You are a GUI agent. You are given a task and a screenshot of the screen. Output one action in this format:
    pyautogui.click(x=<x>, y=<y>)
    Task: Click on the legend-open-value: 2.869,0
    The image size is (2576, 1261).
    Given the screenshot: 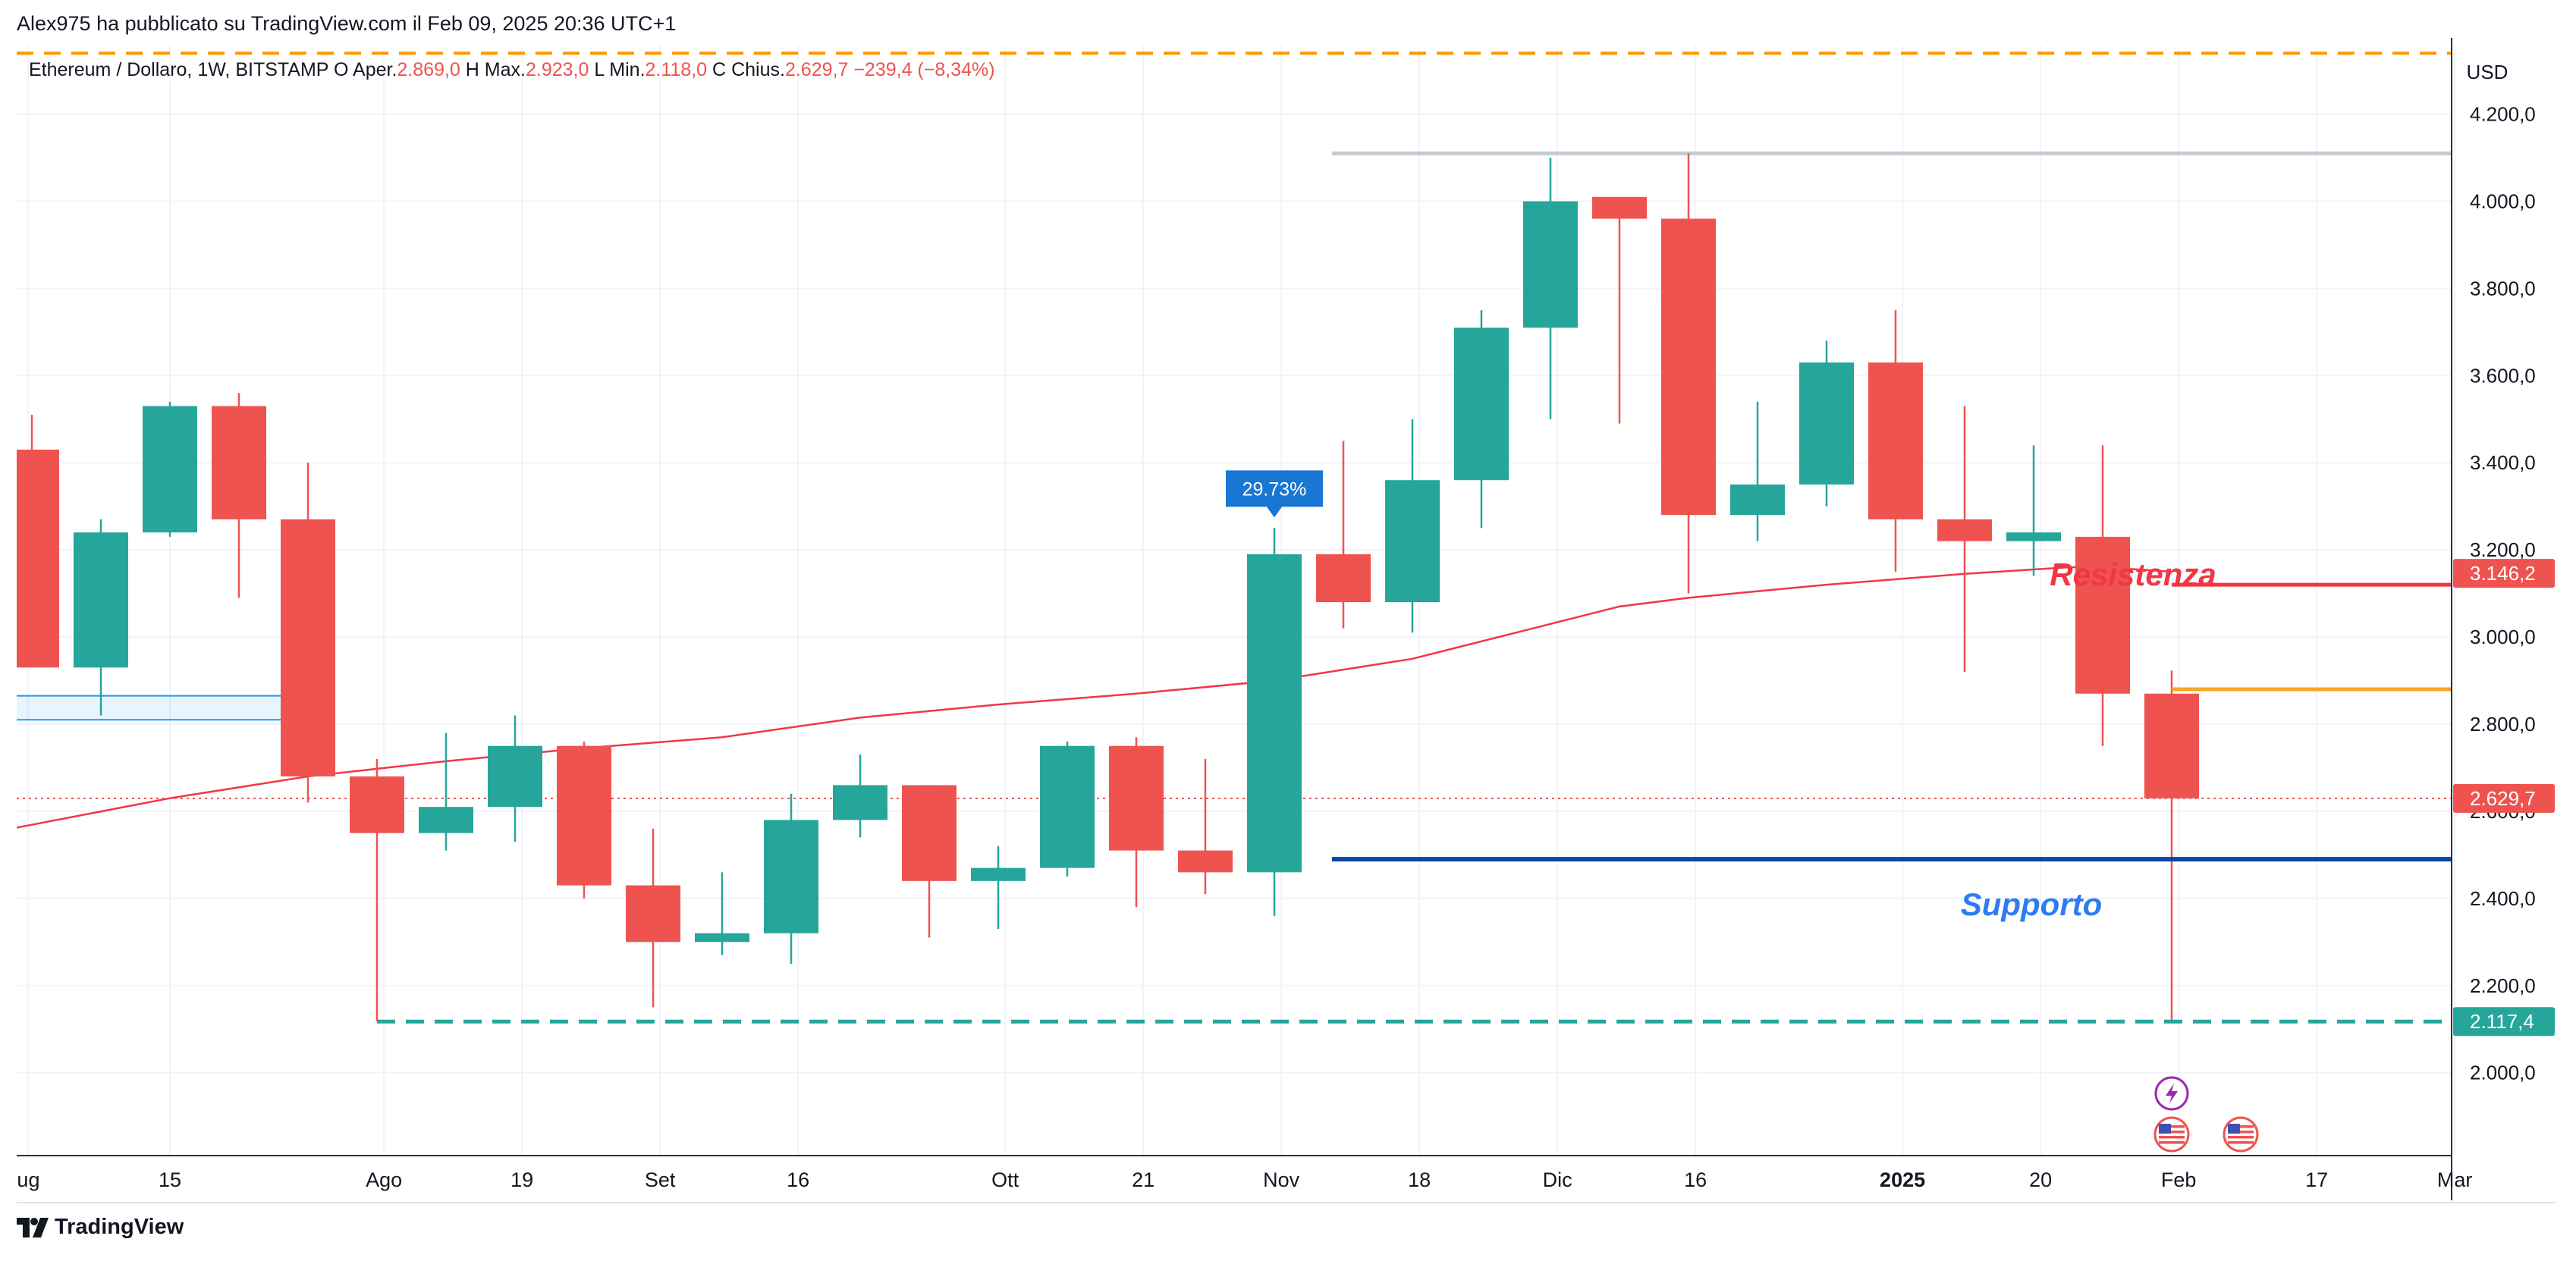 What is the action you would take?
    pyautogui.click(x=428, y=69)
    